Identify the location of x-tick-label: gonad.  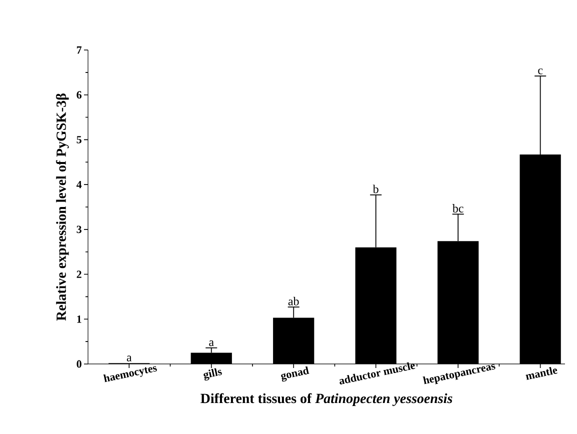
(295, 374).